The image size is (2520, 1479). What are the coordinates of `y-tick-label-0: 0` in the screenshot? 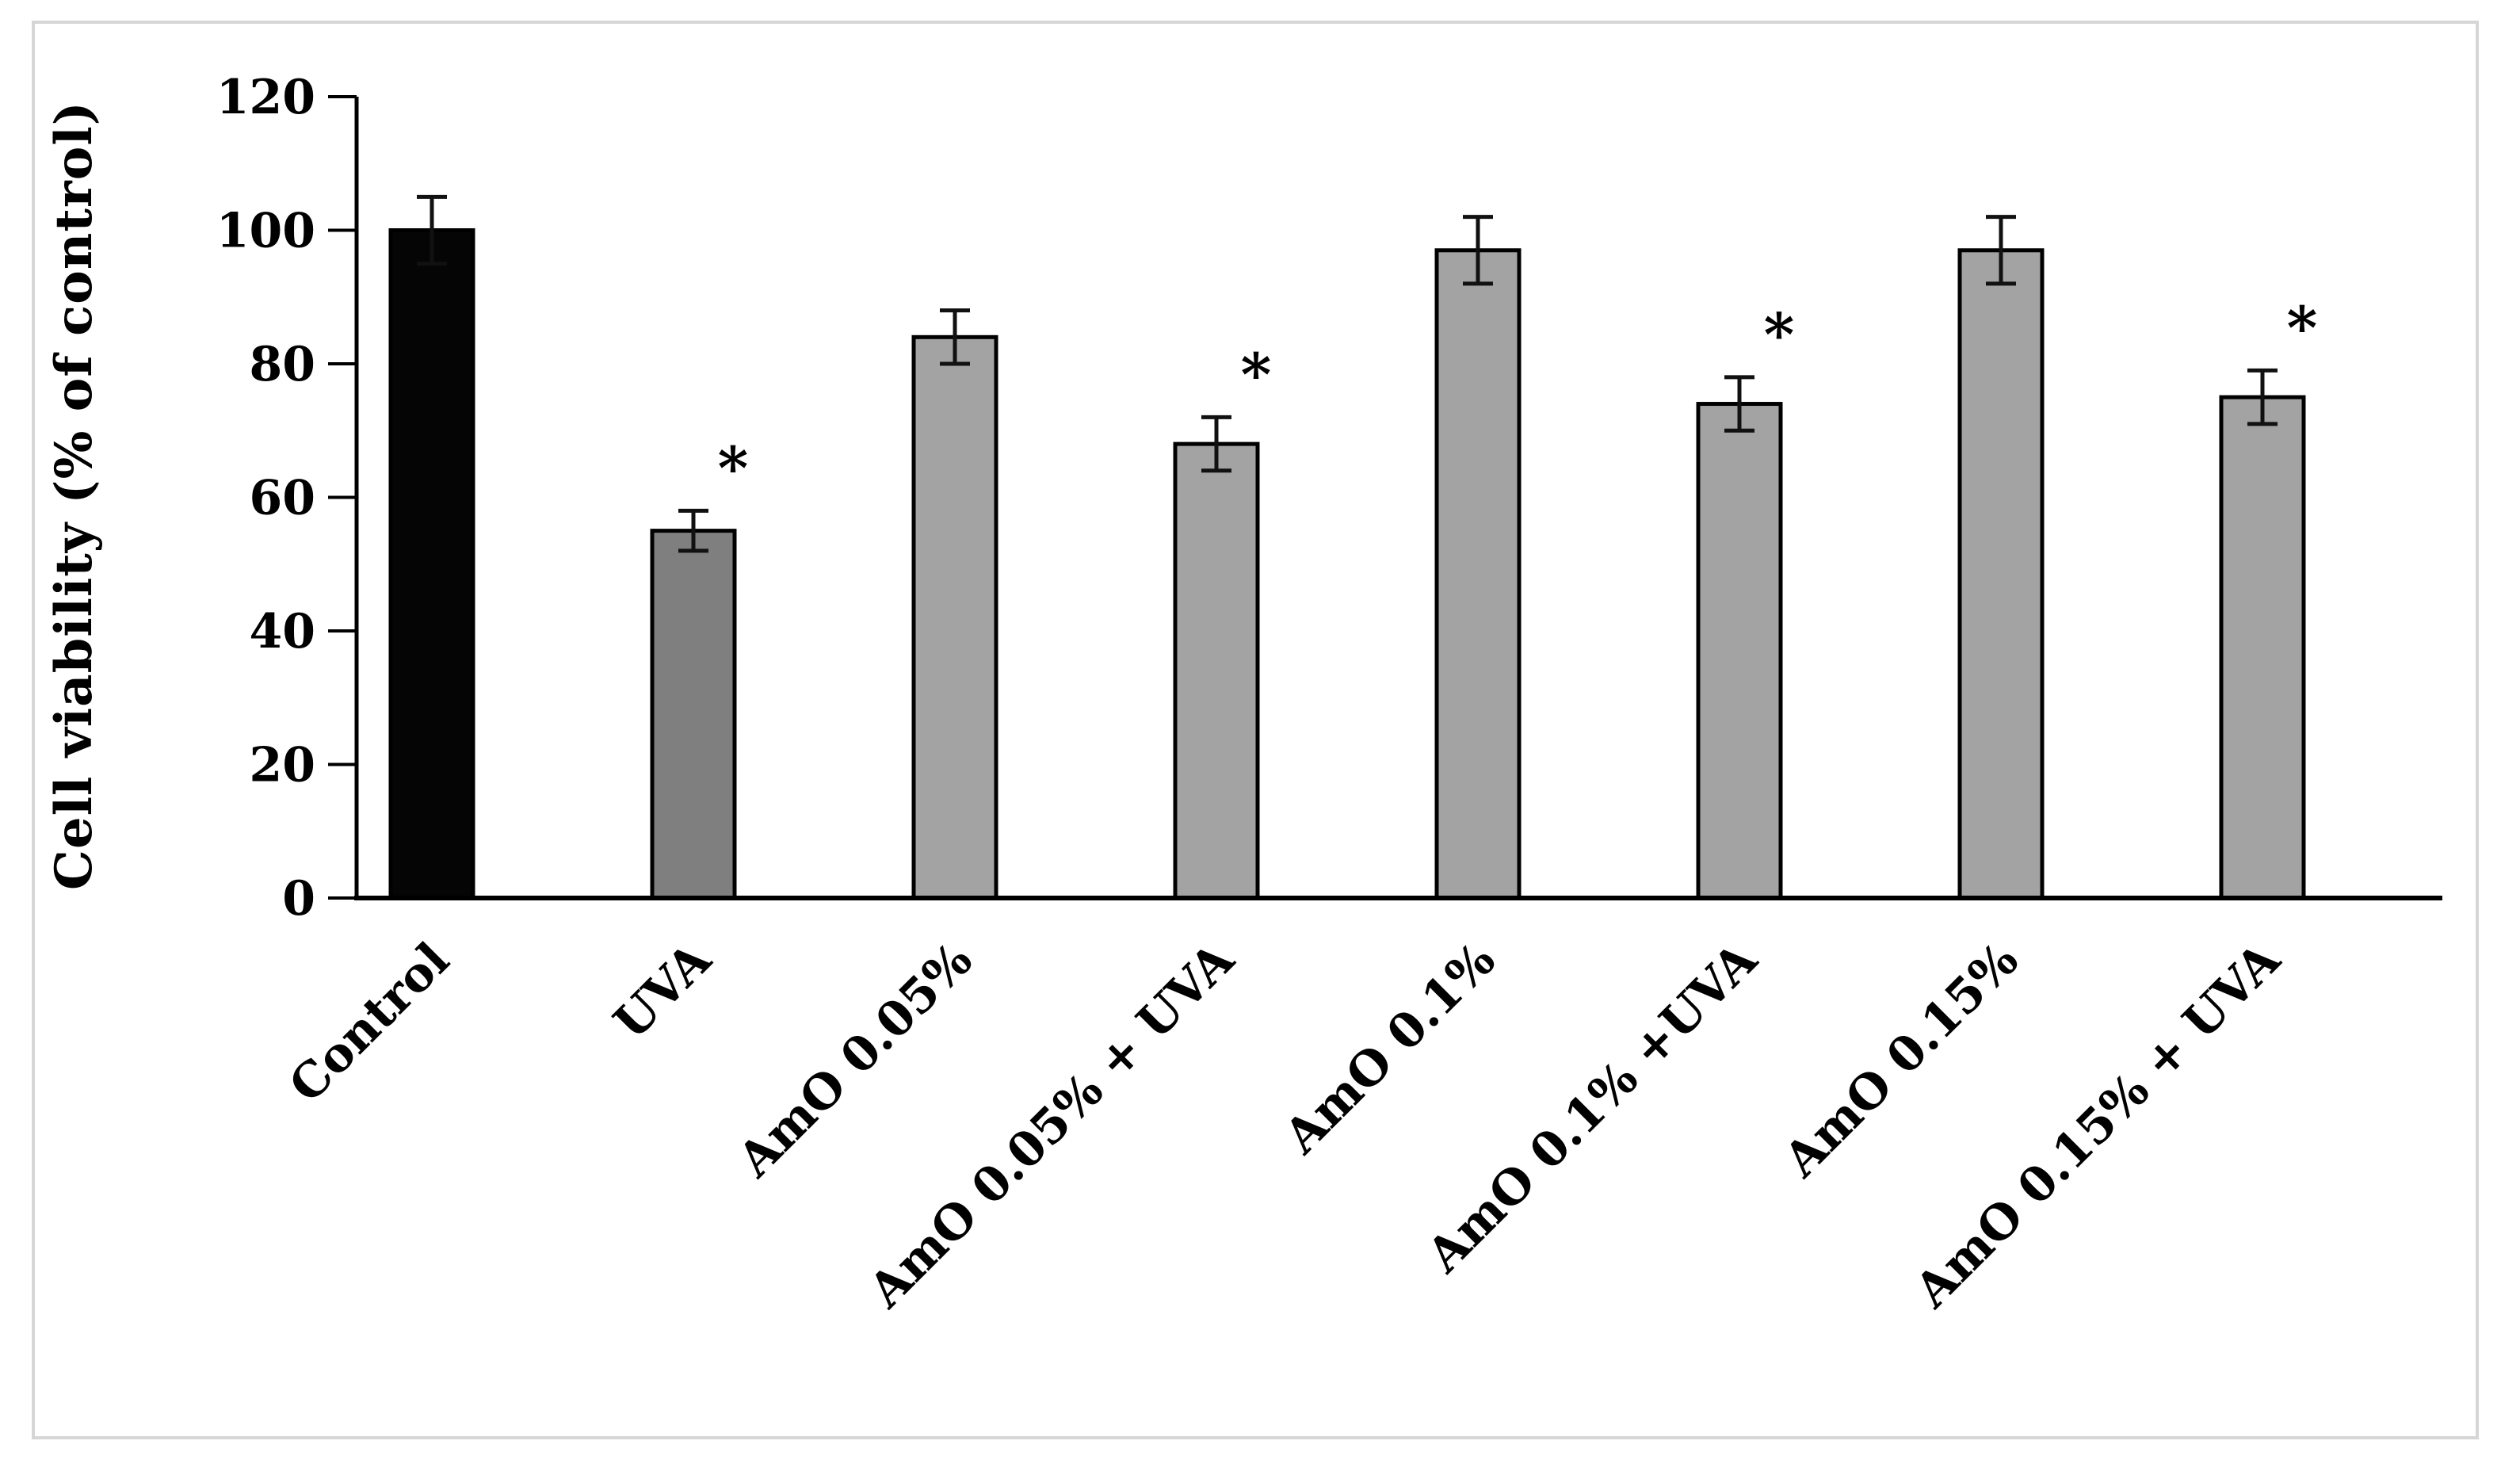 It's located at (298, 899).